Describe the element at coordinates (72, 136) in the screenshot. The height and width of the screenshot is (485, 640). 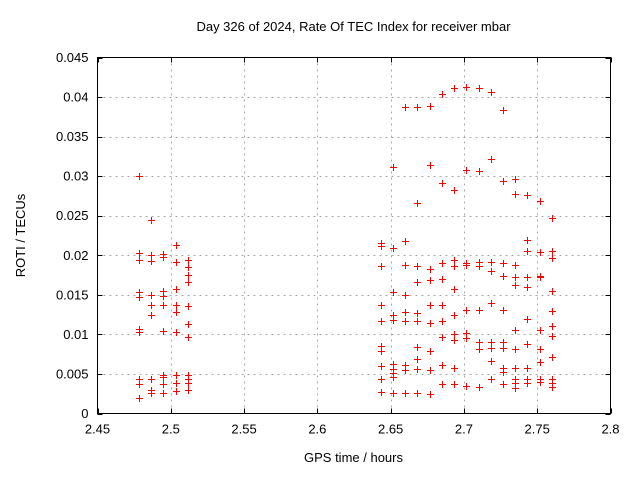
I see `y-tick-label: 0.035` at that location.